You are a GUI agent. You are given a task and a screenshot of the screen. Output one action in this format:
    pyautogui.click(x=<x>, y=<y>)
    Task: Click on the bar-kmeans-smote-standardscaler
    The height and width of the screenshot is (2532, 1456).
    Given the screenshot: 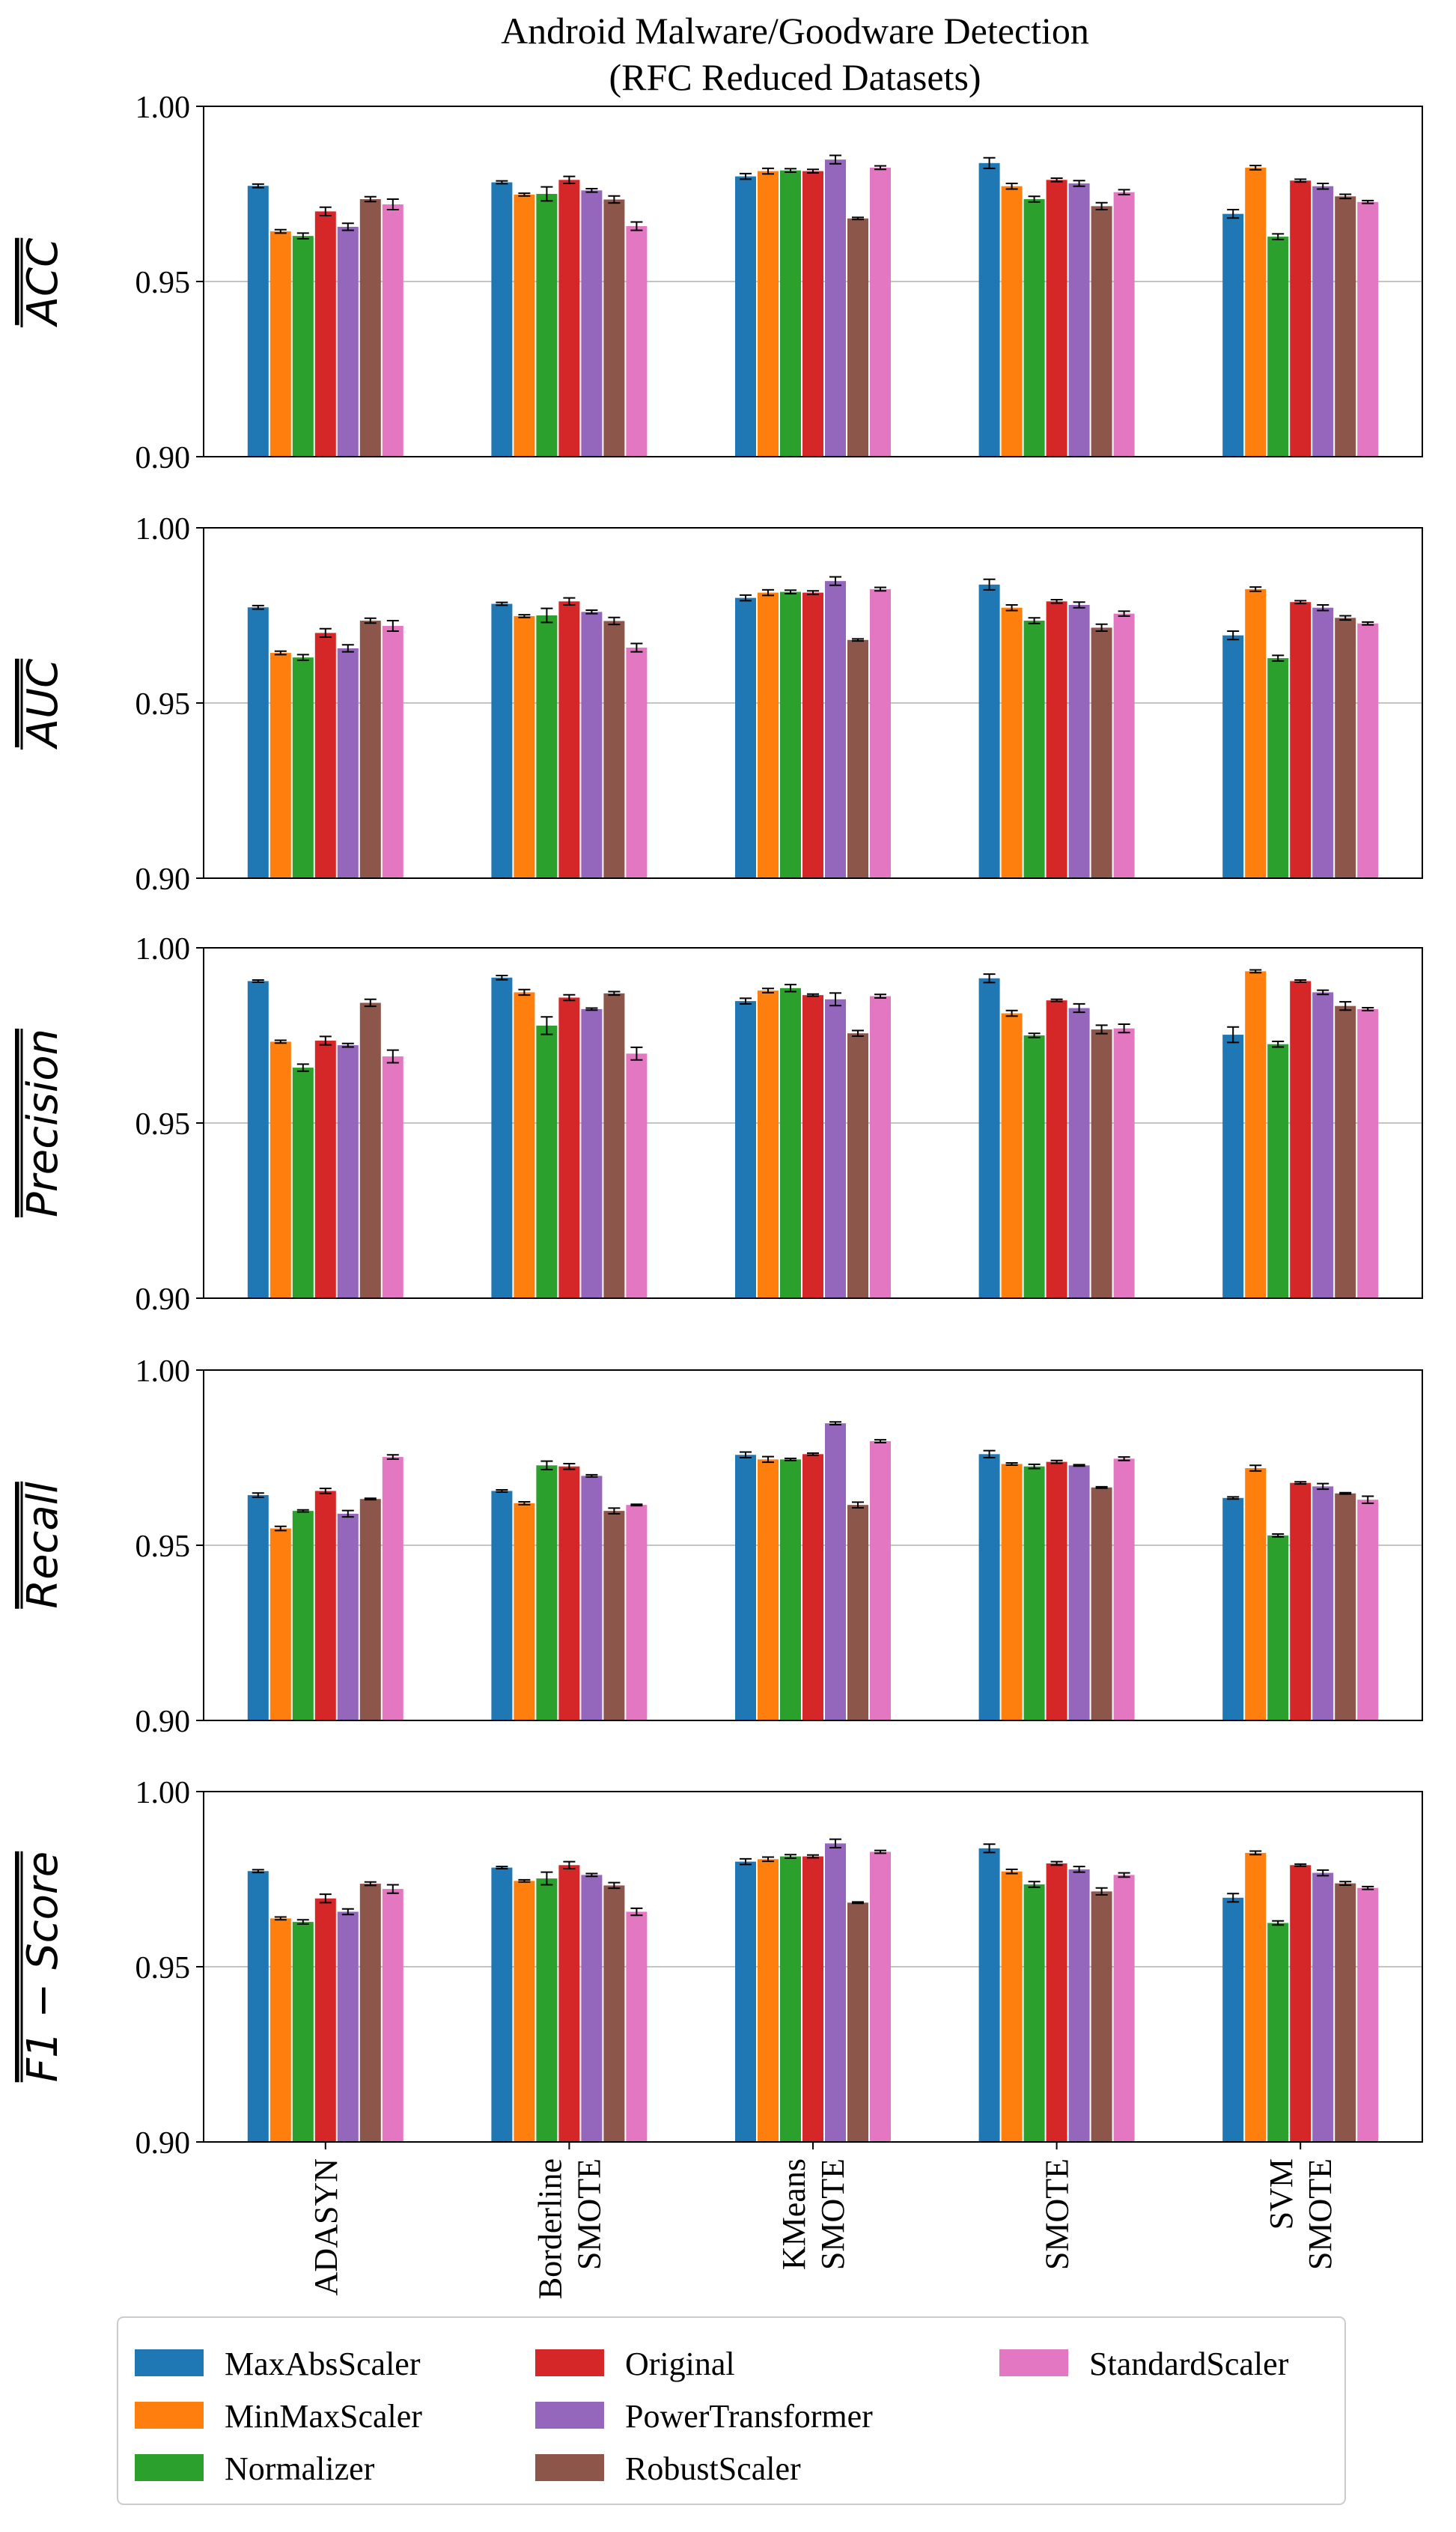 What is the action you would take?
    pyautogui.click(x=880, y=733)
    